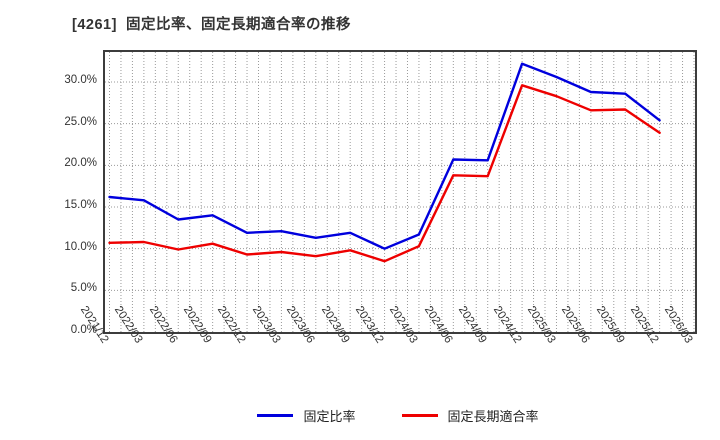 The height and width of the screenshot is (440, 720). What do you see at coordinates (80, 80) in the screenshot?
I see `y-tick-label: 30.0%` at bounding box center [80, 80].